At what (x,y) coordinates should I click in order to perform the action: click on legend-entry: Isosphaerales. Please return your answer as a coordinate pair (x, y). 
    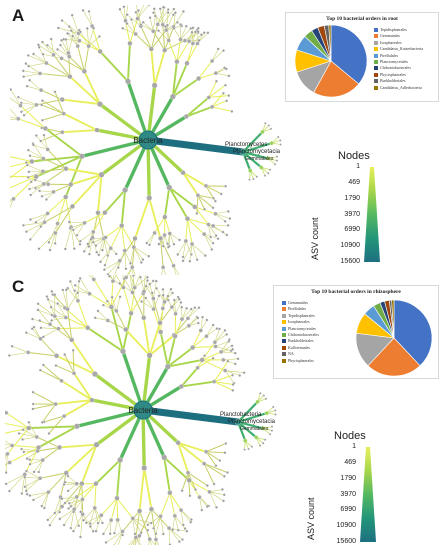
    Looking at the image, I should click on (296, 322).